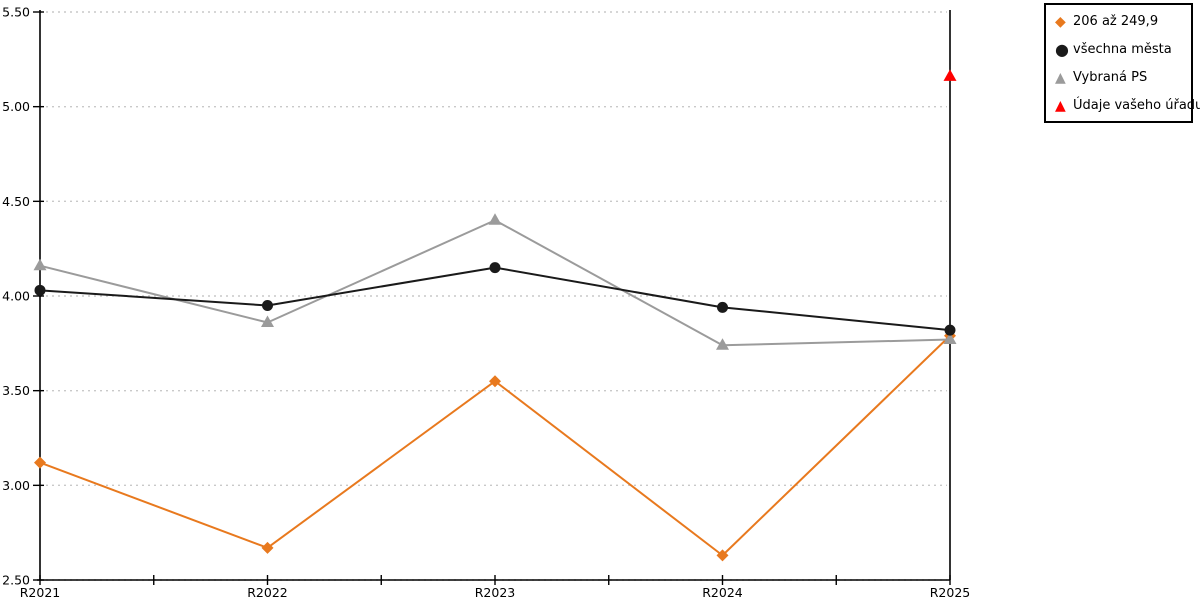 Image resolution: width=1200 pixels, height=600 pixels. I want to click on svg-text: 4.00, so click(16, 296).